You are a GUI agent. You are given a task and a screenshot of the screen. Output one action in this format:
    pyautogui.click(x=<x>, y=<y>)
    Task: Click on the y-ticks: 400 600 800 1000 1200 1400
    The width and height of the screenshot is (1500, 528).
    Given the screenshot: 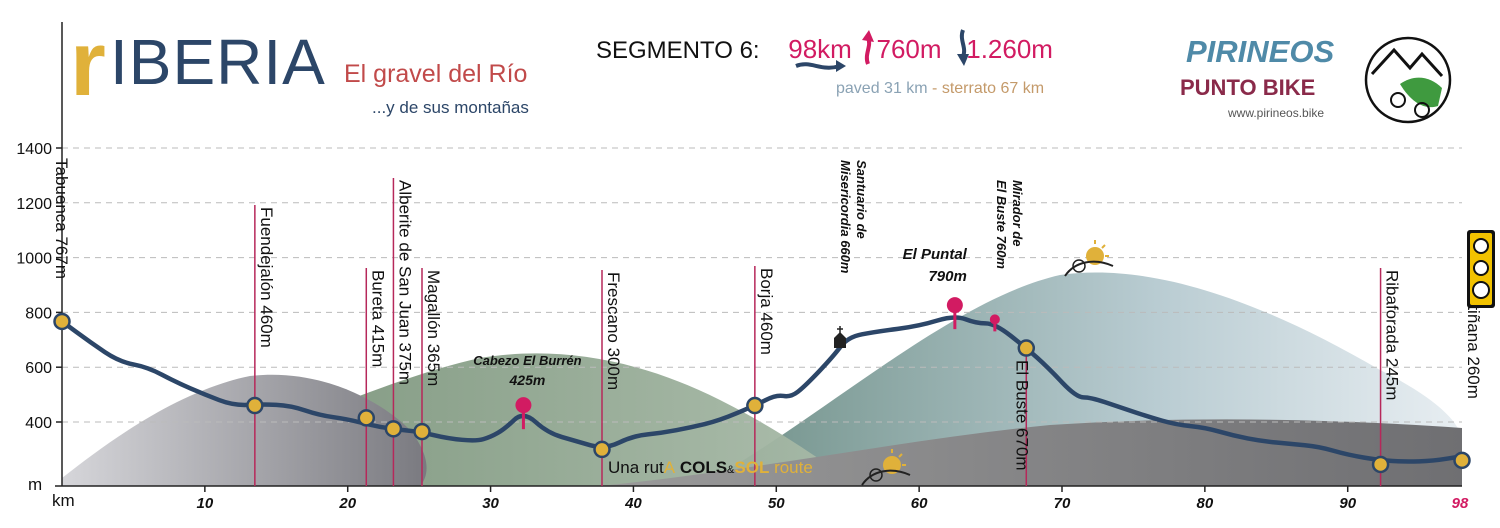 What is the action you would take?
    pyautogui.click(x=39, y=286)
    